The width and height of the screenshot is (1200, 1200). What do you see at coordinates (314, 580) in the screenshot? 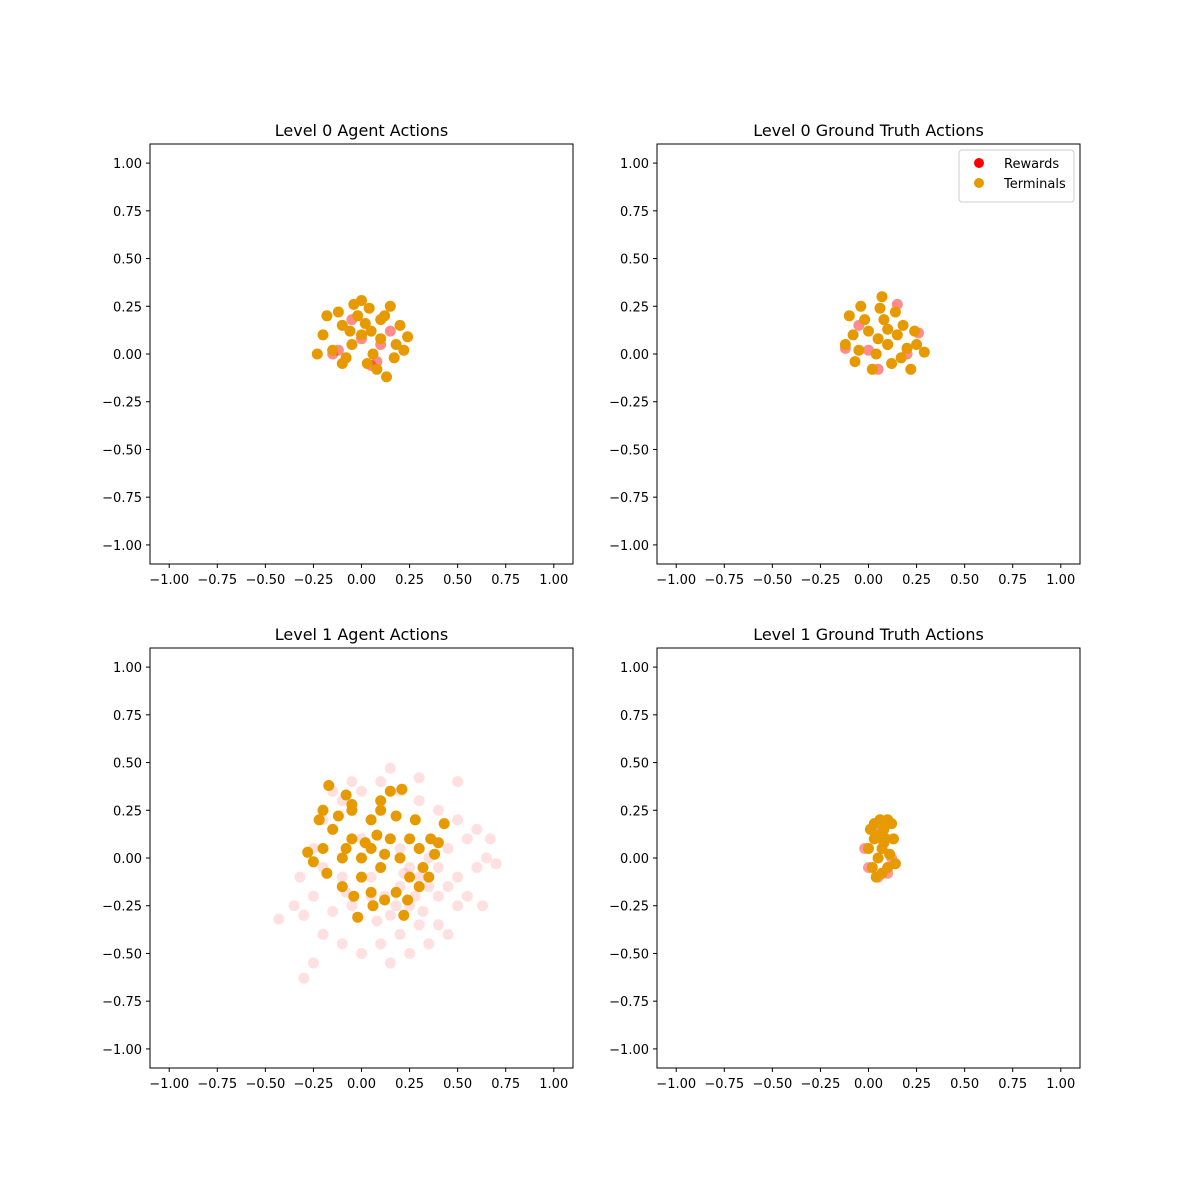
I see `x-tick-label: −0.25` at bounding box center [314, 580].